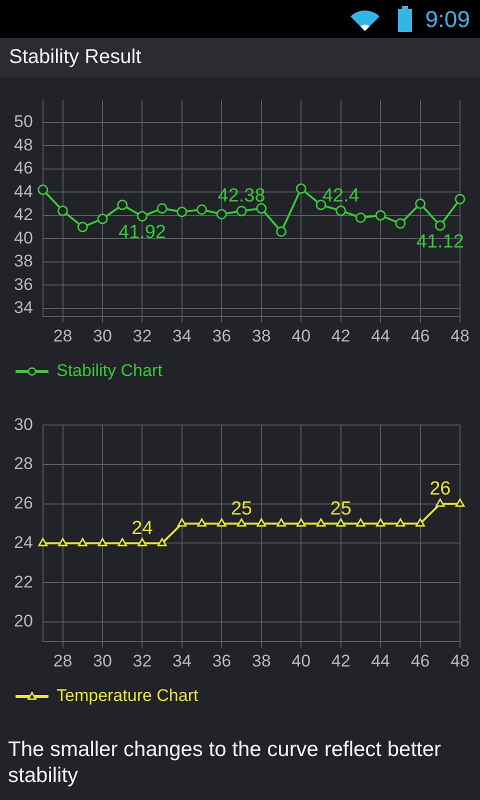 The width and height of the screenshot is (480, 800). I want to click on y-tick-label: 26, so click(23, 503).